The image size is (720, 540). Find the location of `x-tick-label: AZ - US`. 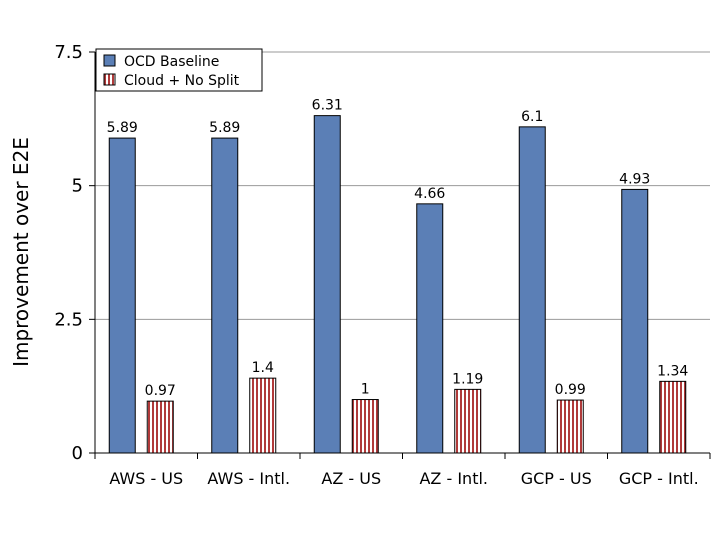

x-tick-label: AZ - US is located at coordinates (351, 478).